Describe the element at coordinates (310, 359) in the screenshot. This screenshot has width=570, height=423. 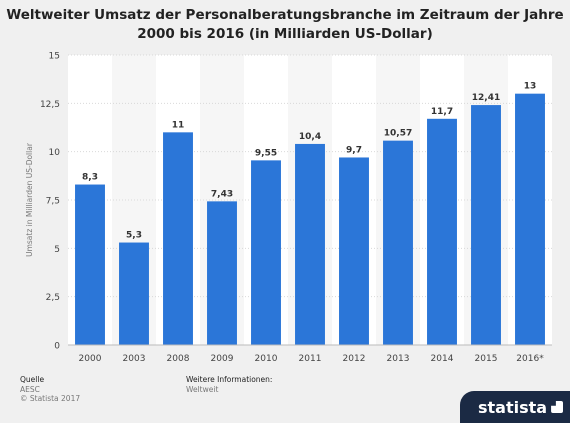
I see `x-tick-label: 2011` at that location.